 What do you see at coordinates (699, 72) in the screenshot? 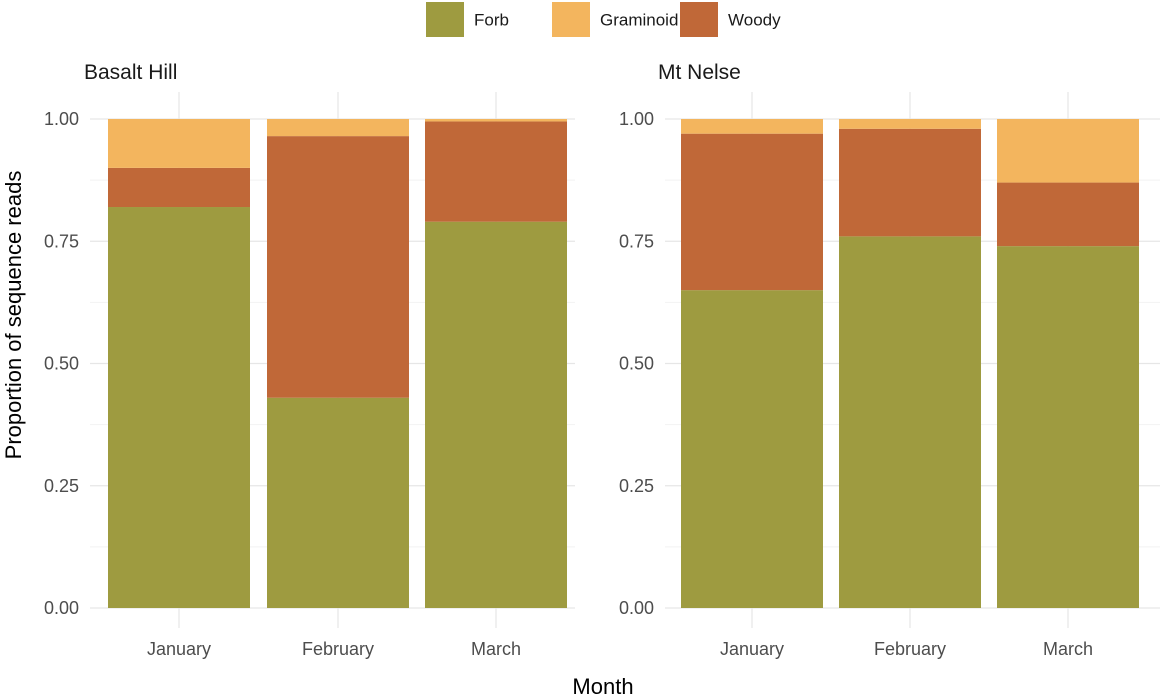
I see `facet-title: Mt Nelse` at bounding box center [699, 72].